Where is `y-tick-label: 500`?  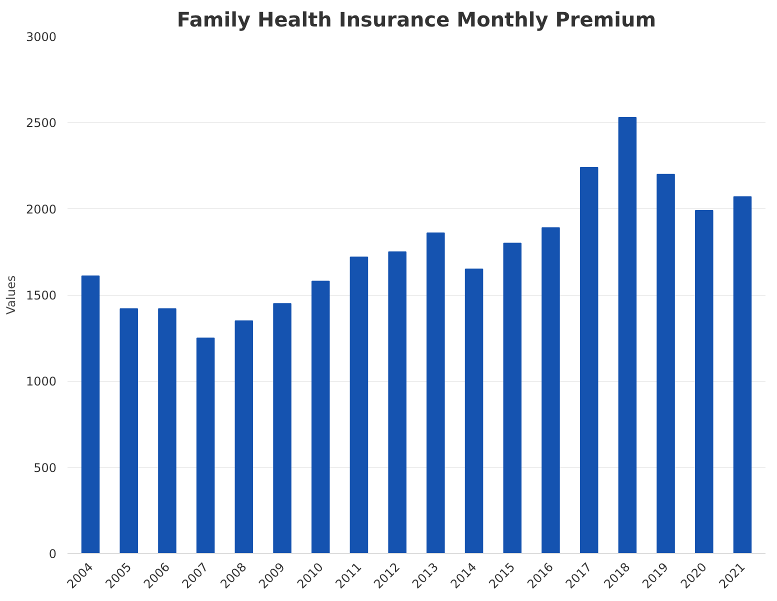
y-tick-label: 500 is located at coordinates (45, 467).